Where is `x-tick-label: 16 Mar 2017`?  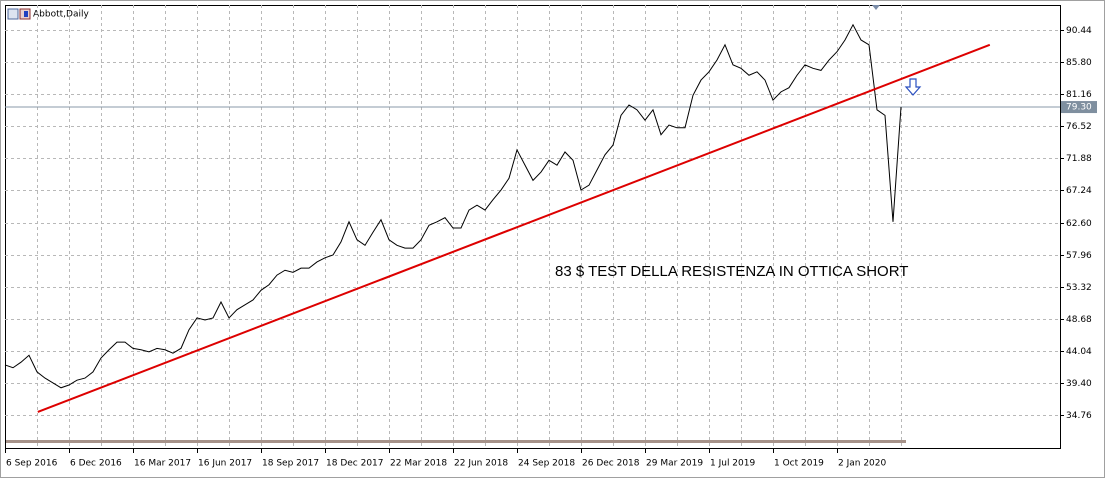
x-tick-label: 16 Mar 2017 is located at coordinates (162, 464).